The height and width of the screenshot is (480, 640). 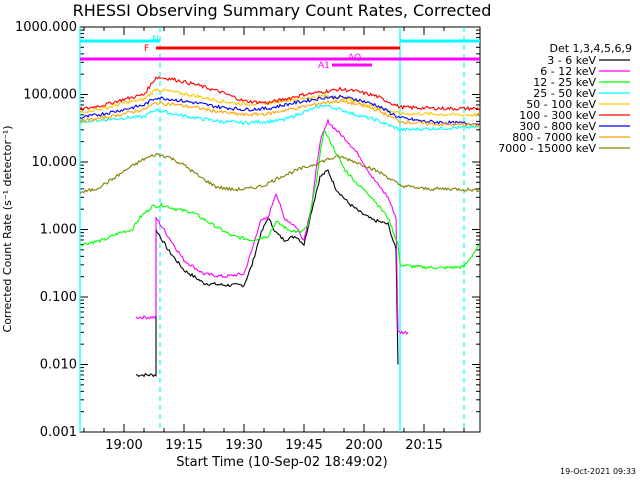 What do you see at coordinates (7, 229) in the screenshot?
I see `y-axis-label: Corrected Count Rate (s⁻¹ detector⁻¹)` at bounding box center [7, 229].